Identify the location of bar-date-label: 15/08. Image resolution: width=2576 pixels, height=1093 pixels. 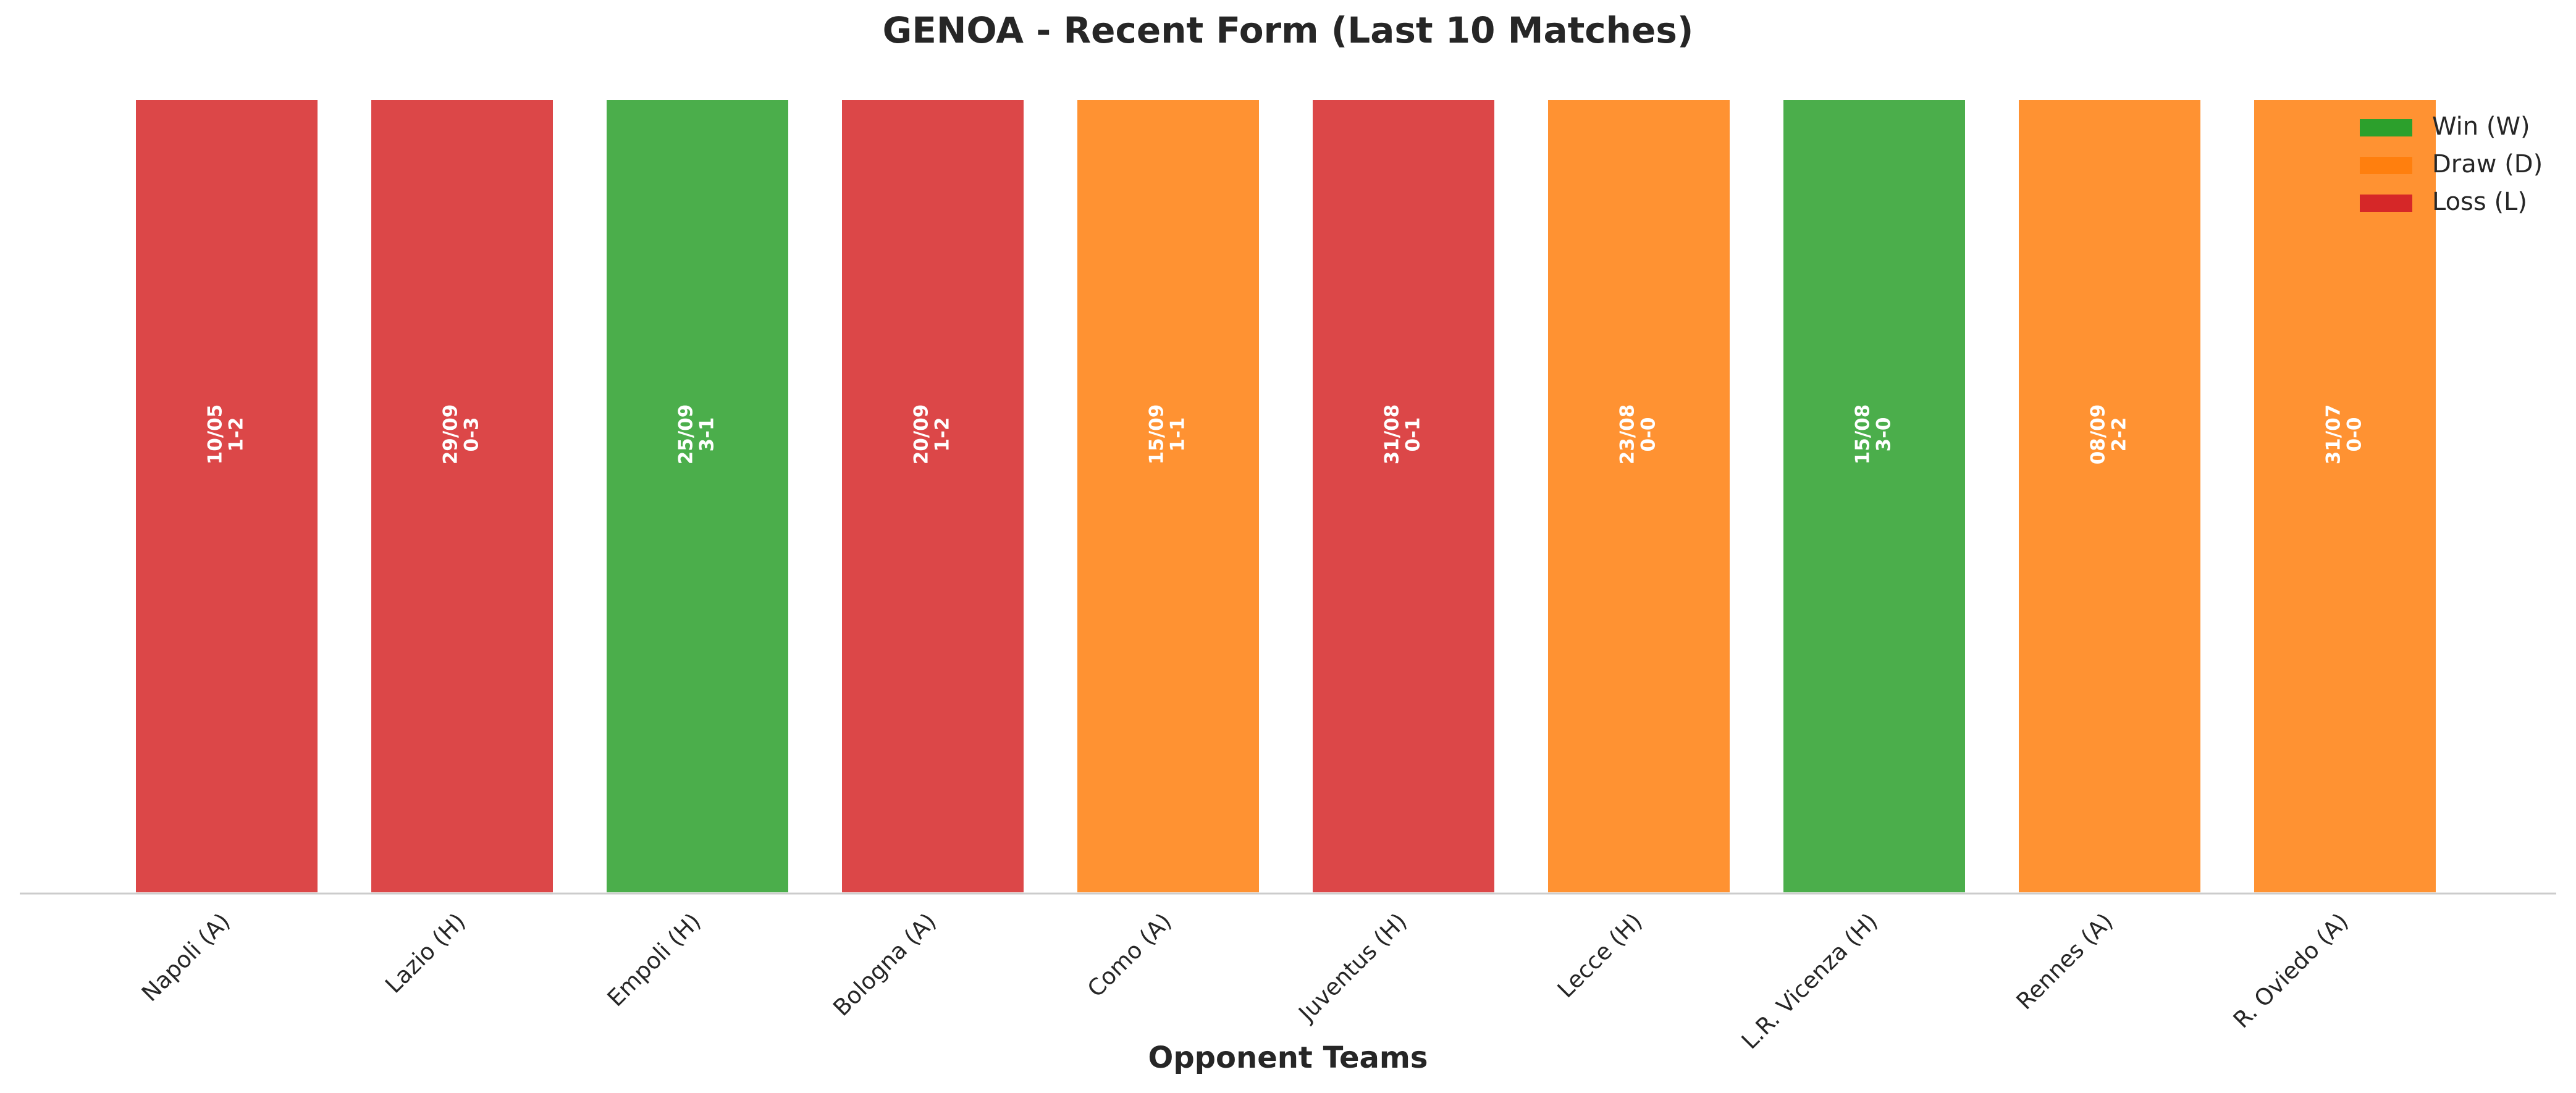
(1863, 434).